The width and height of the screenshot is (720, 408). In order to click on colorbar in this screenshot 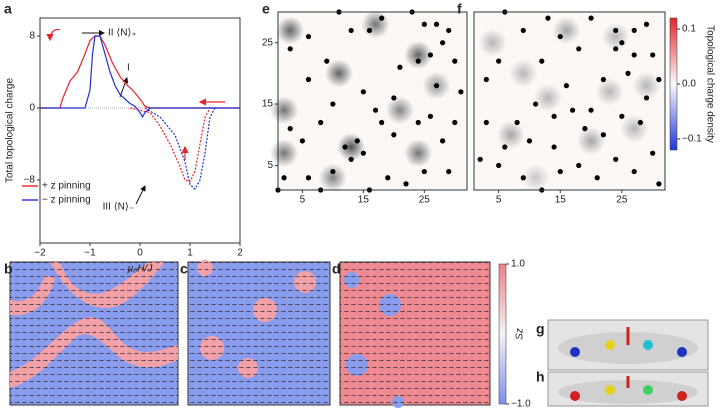, I will do `click(673, 84)`.